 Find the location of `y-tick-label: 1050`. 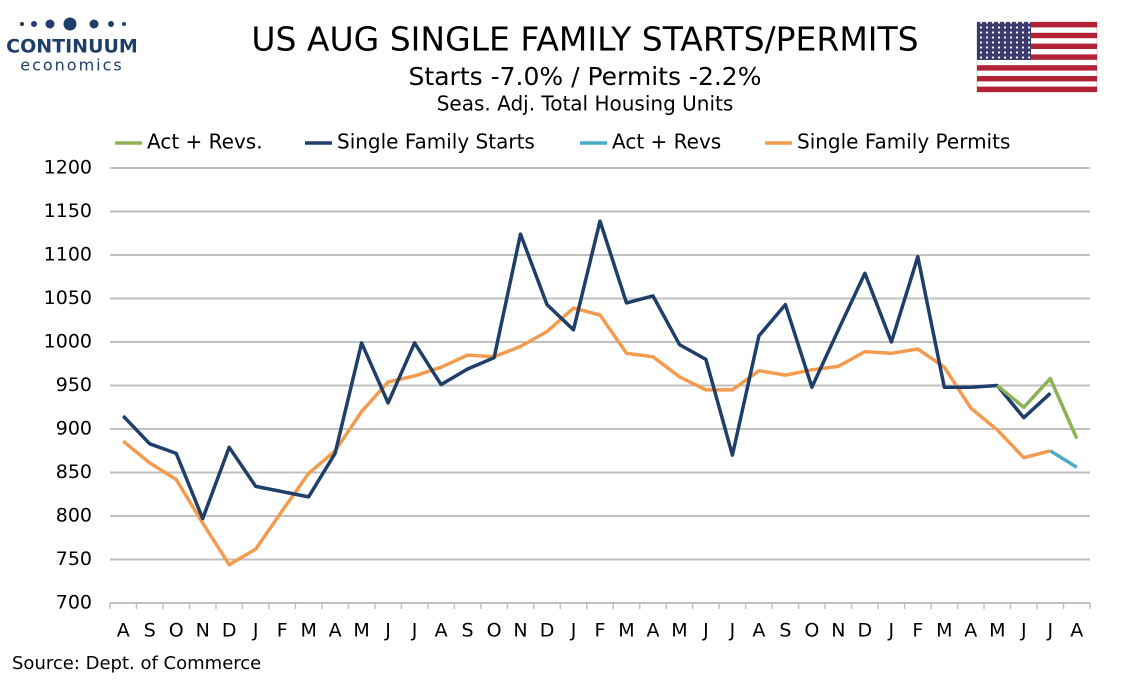

y-tick-label: 1050 is located at coordinates (68, 298).